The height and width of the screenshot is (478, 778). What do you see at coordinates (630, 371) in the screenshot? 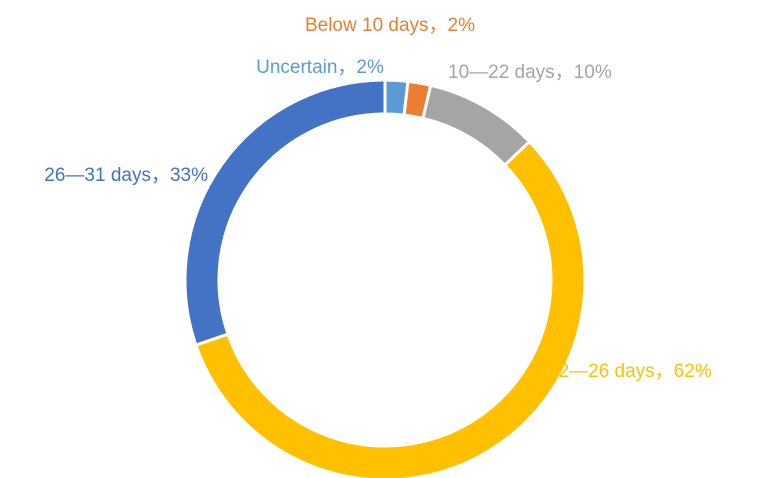
I see `slice-label: 22—26 days，62%` at bounding box center [630, 371].